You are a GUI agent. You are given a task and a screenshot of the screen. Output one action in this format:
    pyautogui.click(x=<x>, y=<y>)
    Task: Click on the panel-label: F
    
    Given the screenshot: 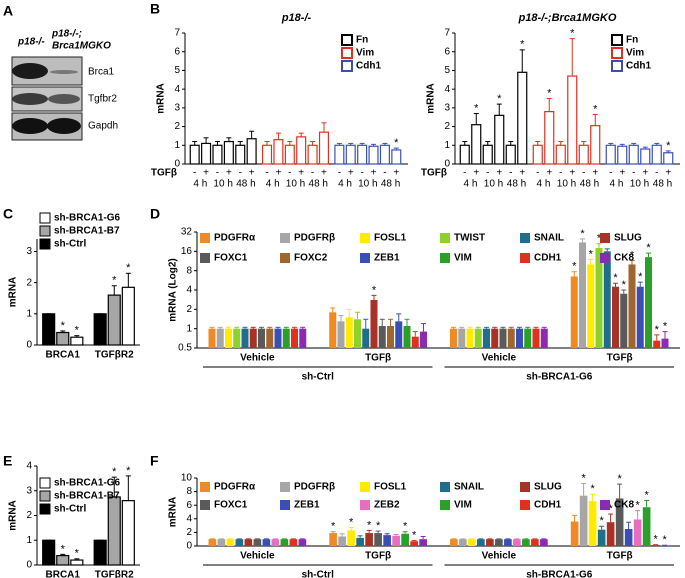 What is the action you would take?
    pyautogui.click(x=154, y=461)
    